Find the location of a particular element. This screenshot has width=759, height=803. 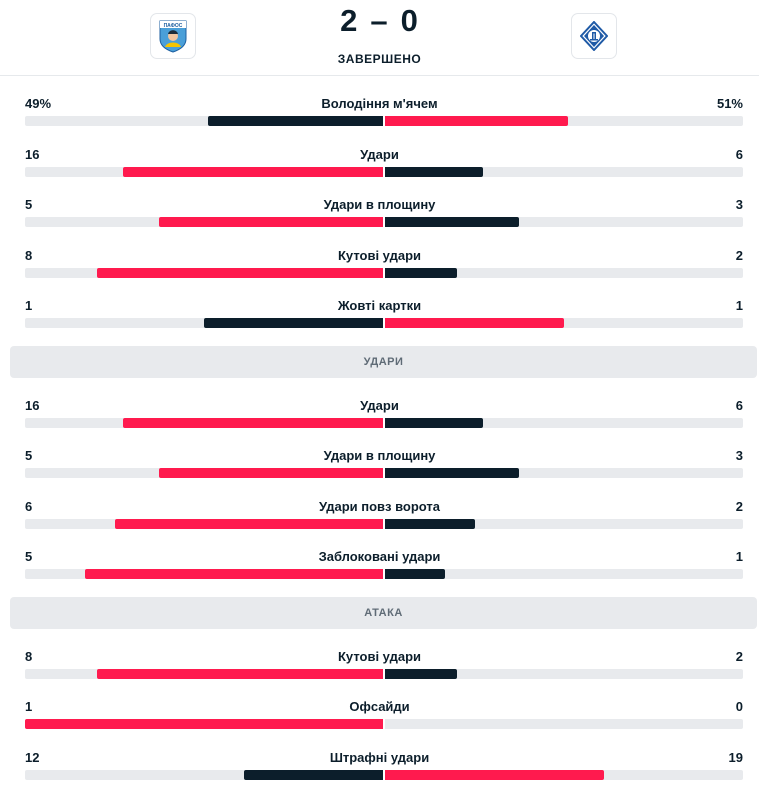

dynamo-kyiv-crest-icon is located at coordinates (594, 36).